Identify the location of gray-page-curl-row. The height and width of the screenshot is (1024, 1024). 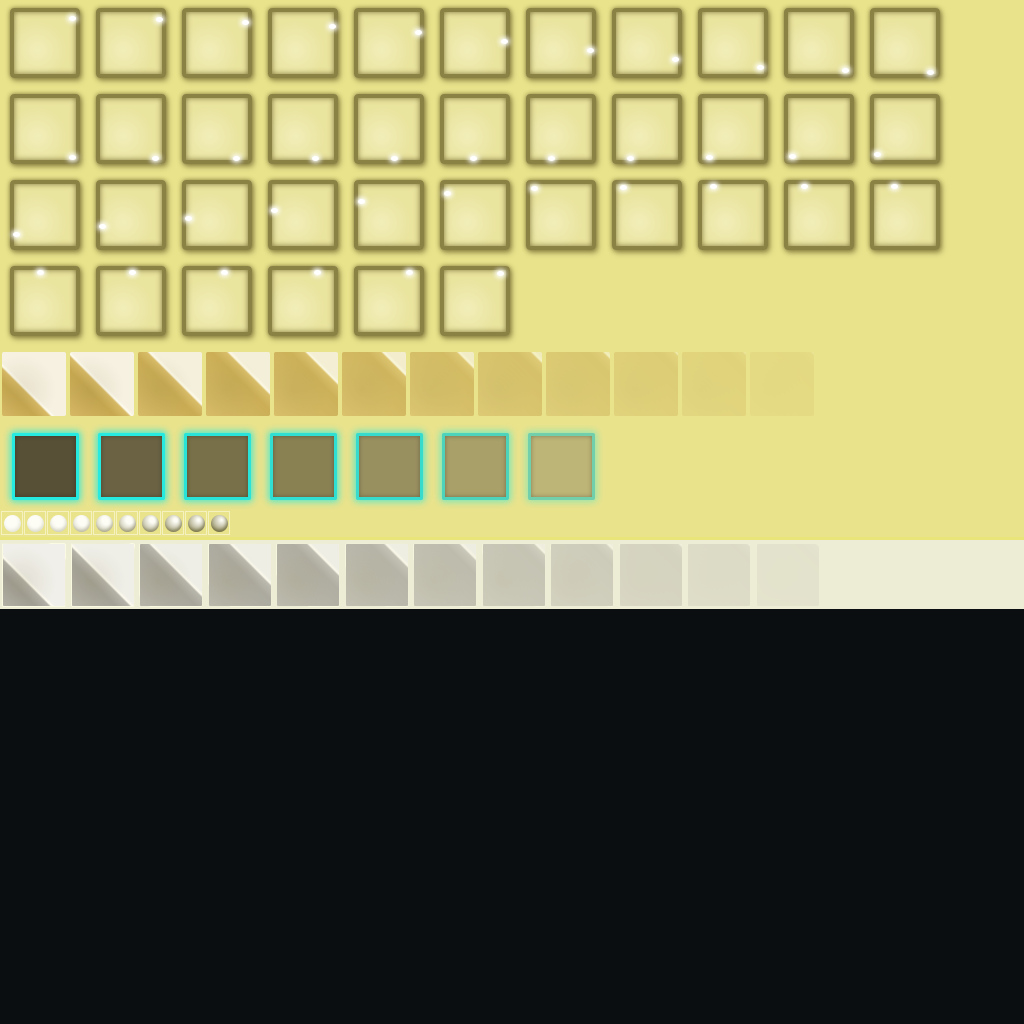
(512, 576).